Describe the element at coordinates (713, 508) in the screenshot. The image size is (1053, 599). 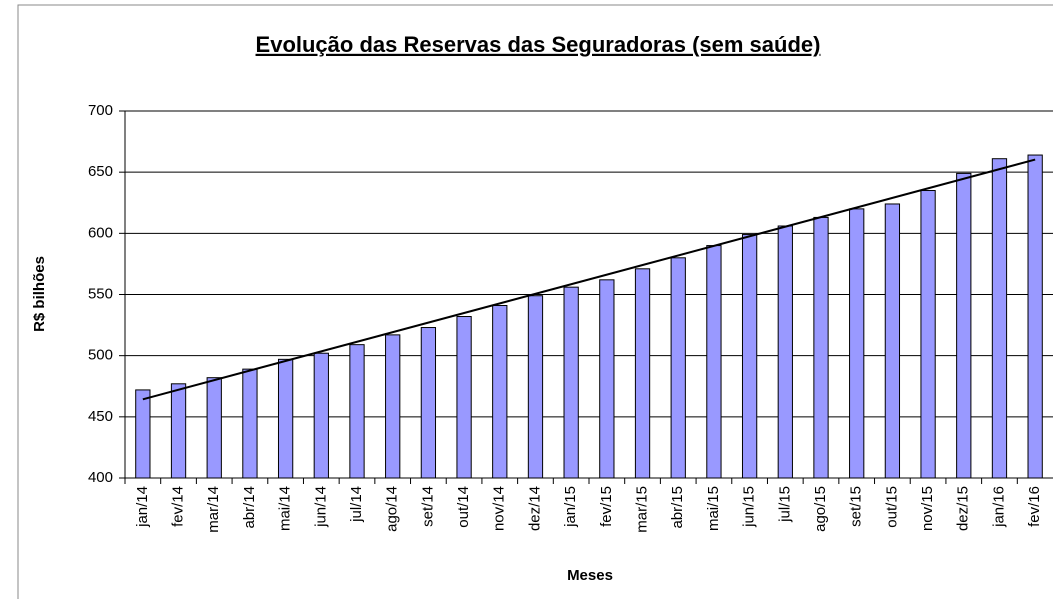
I see `x-tick-label: mai/15` at that location.